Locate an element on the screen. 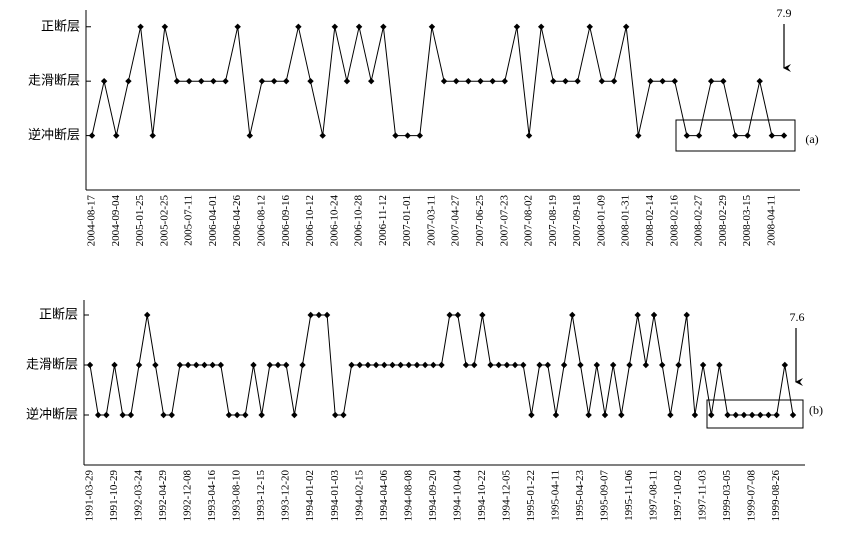  x-tick-label: 2008-02-27 is located at coordinates (699, 221).